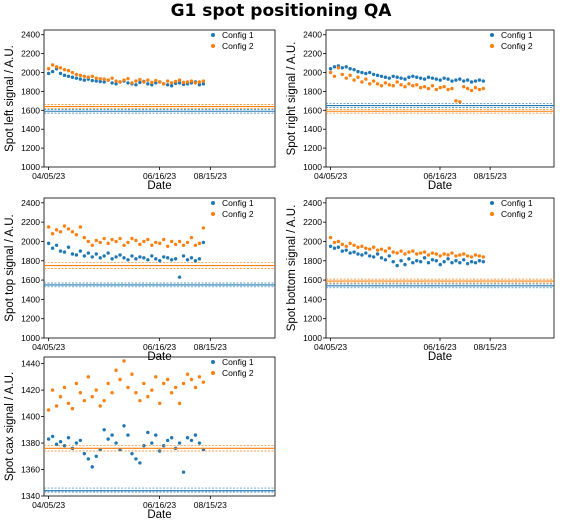 The image size is (562, 522). I want to click on legend-marker, so click(213, 35).